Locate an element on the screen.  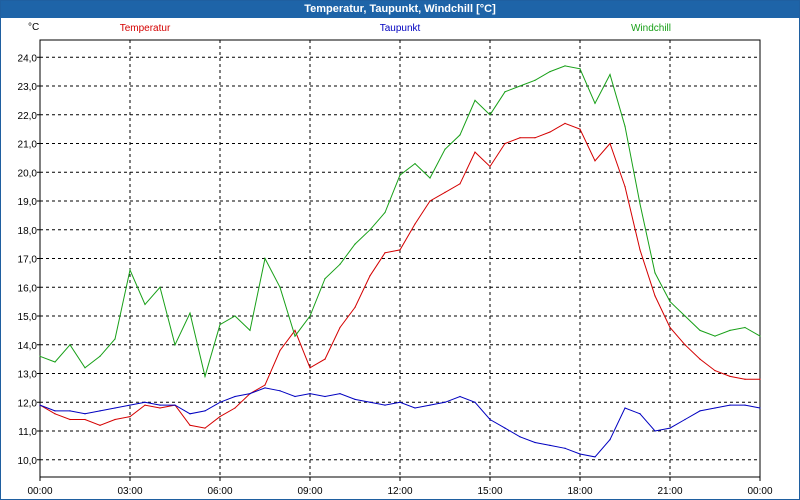
x-tick-label-time: 18:00 is located at coordinates (579, 491).